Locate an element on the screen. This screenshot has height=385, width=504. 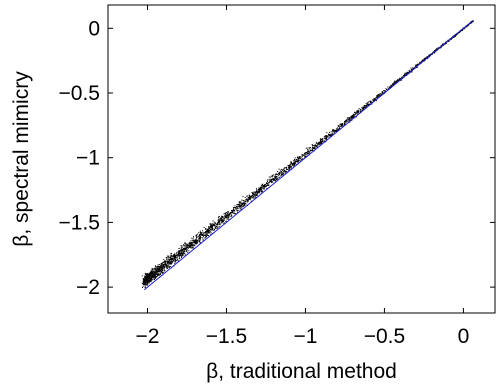
y-tick-label: −0.5 is located at coordinates (79, 93).